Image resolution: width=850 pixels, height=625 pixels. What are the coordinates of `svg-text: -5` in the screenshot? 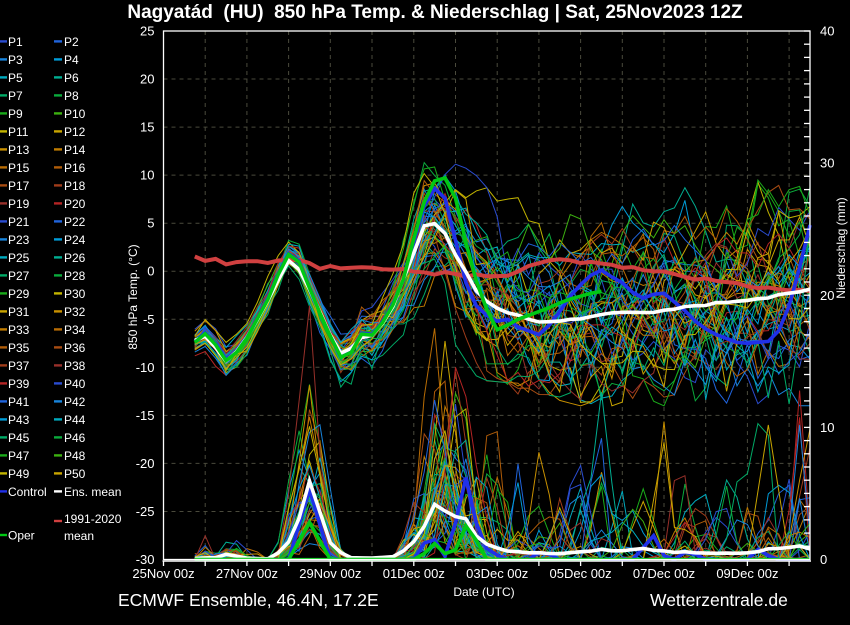 It's located at (149, 319).